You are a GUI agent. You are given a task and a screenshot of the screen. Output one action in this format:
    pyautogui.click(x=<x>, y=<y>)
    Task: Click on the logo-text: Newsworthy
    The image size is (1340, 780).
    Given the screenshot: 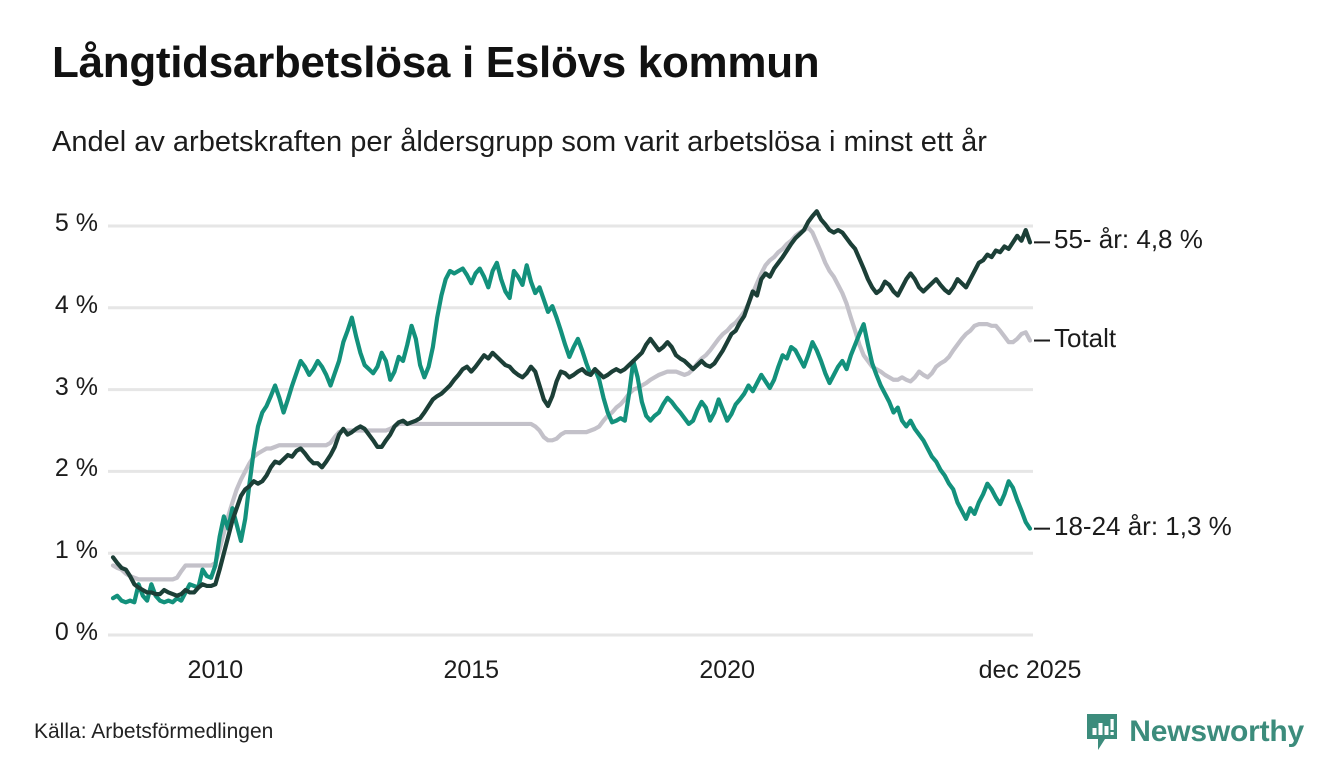 What is the action you would take?
    pyautogui.click(x=1216, y=731)
    